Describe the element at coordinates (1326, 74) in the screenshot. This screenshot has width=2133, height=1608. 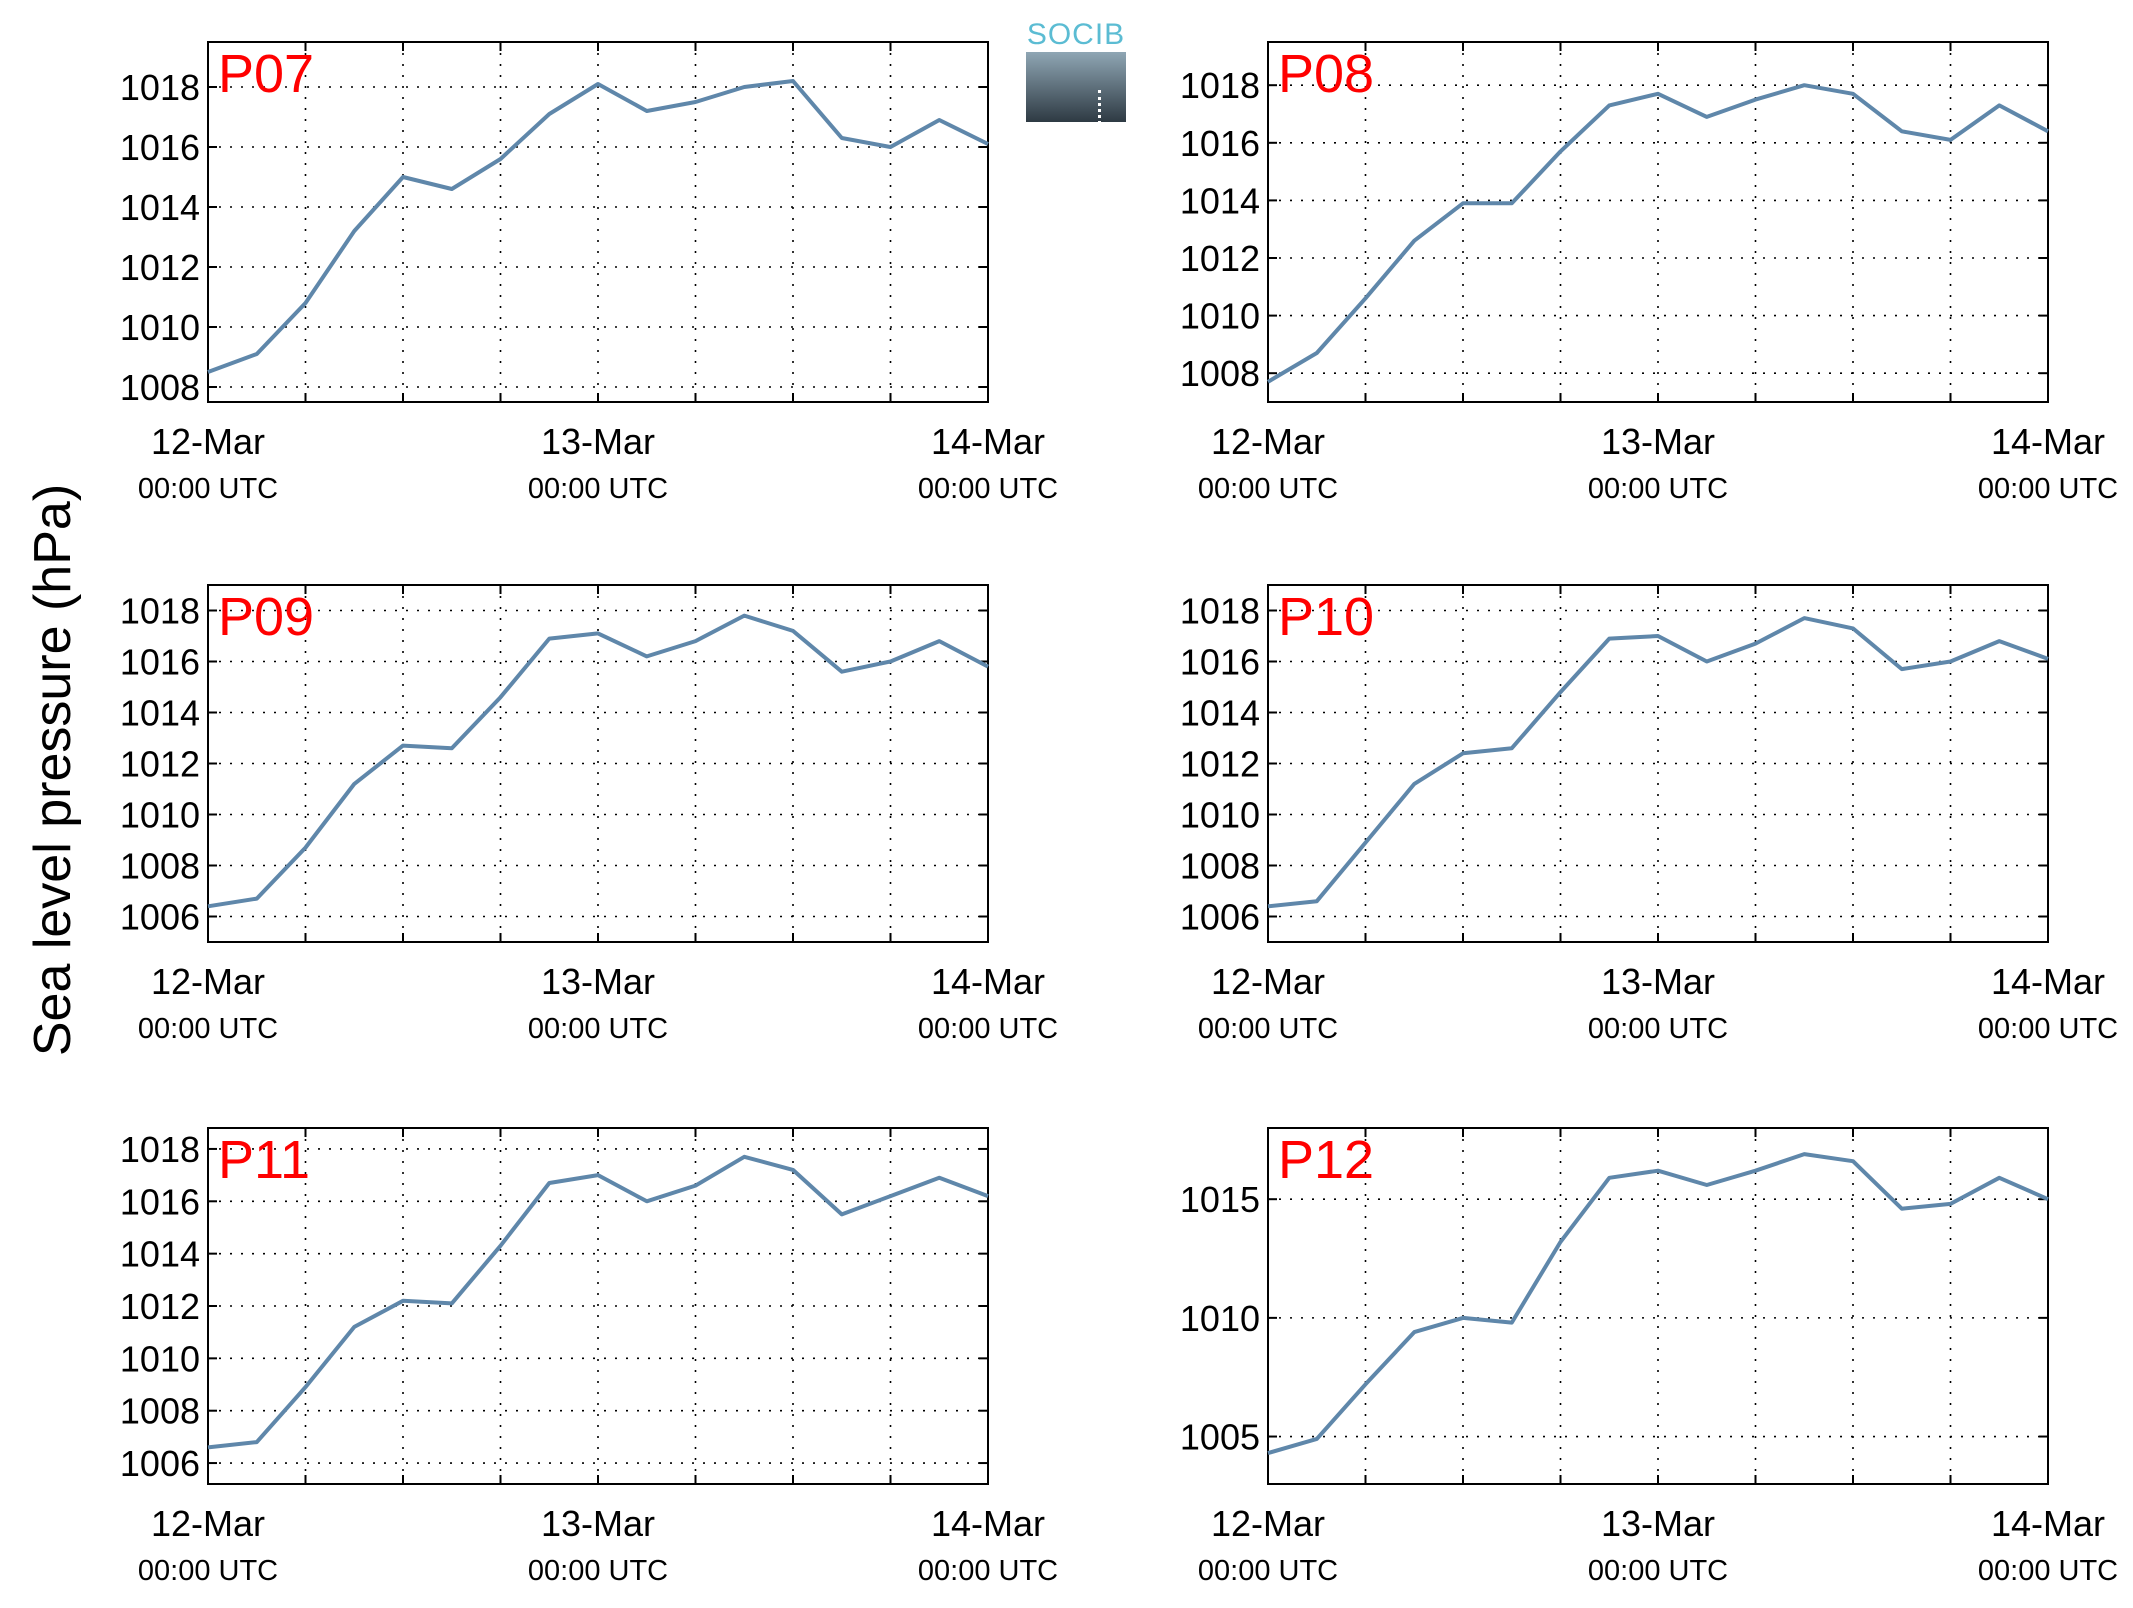
I see `panel-title: P08` at that location.